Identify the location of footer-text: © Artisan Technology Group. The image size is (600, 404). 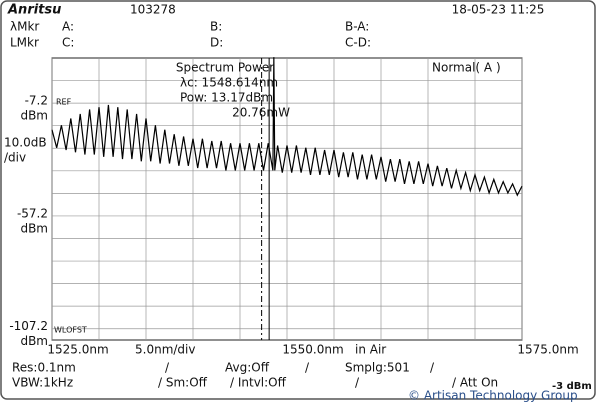
(493, 396).